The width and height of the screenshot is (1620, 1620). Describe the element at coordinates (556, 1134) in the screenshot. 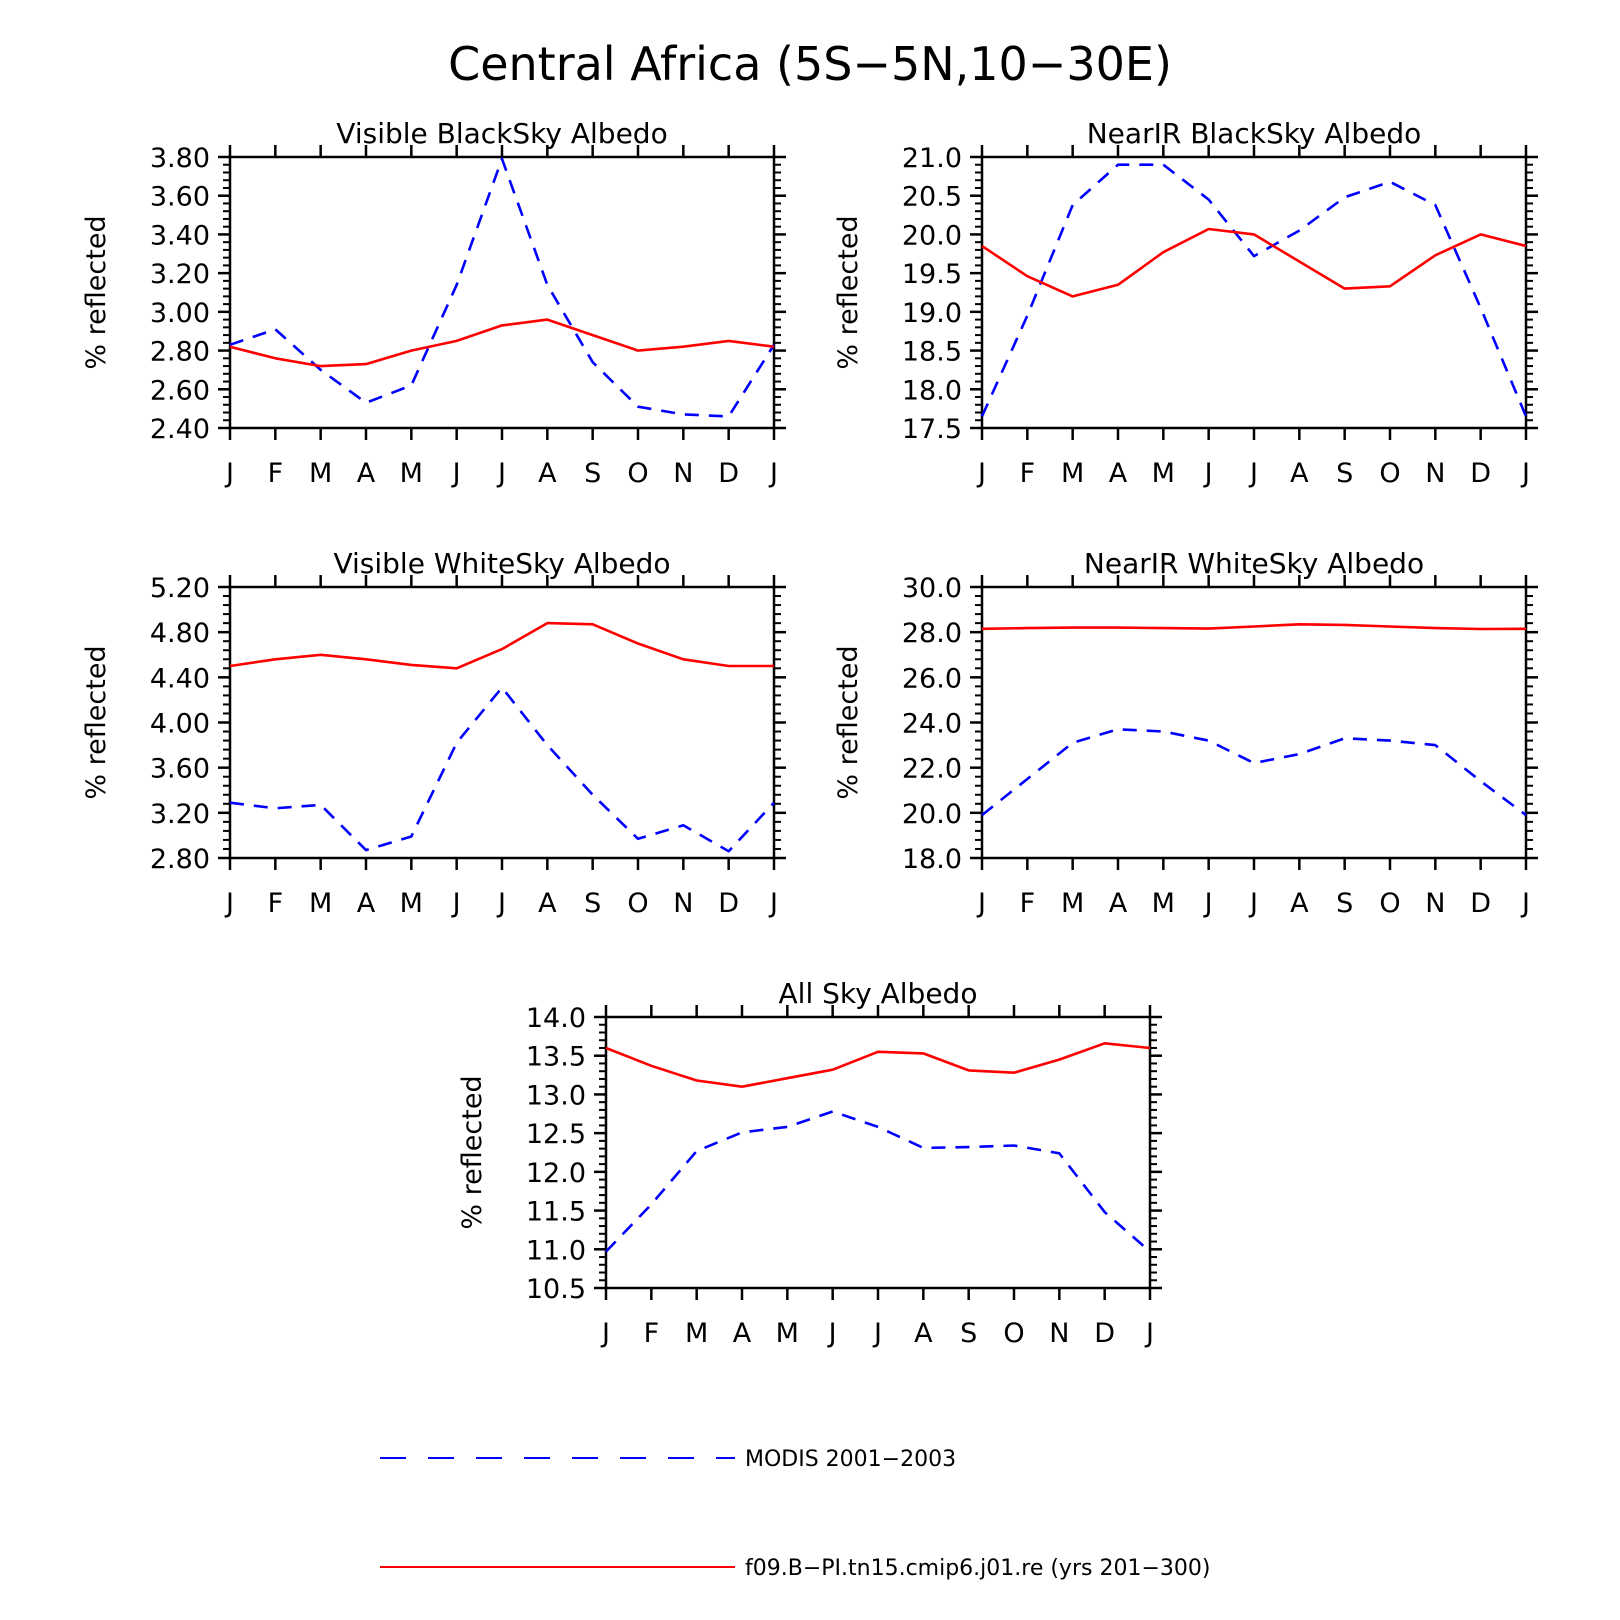

I see `y-tick-label: 12.5` at that location.